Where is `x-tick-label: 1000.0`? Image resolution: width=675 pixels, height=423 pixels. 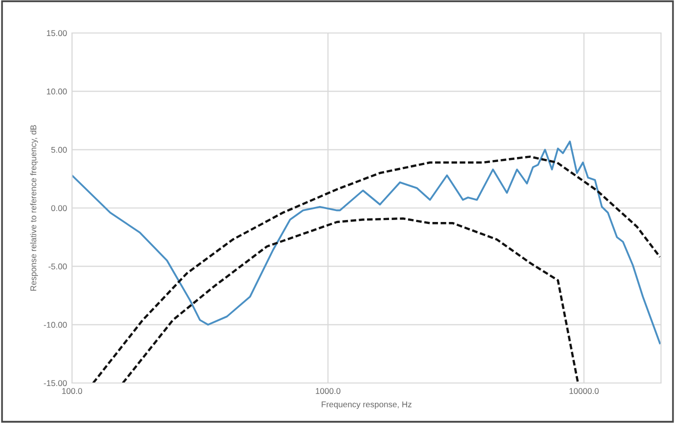
x-tick-label: 1000.0 is located at coordinates (328, 391).